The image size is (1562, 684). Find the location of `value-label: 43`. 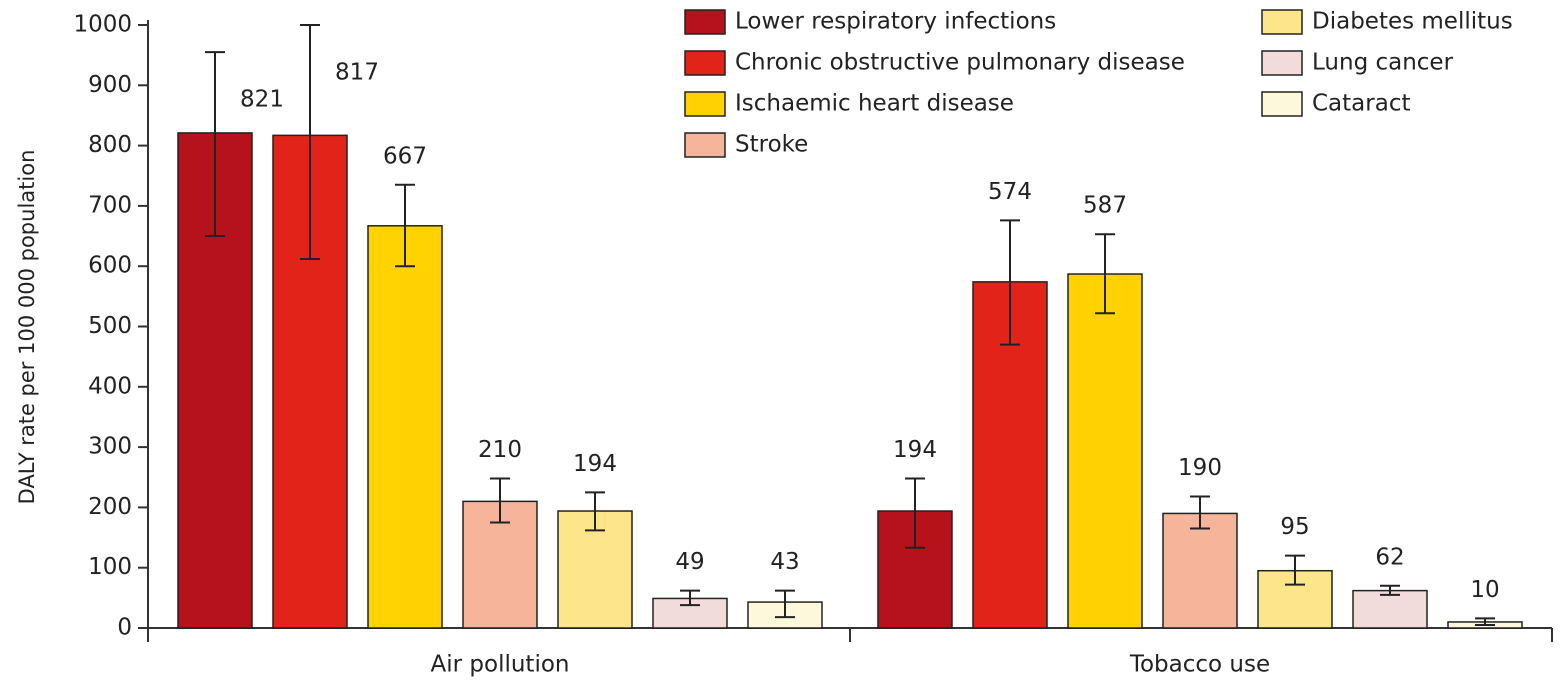

value-label: 43 is located at coordinates (784, 562).